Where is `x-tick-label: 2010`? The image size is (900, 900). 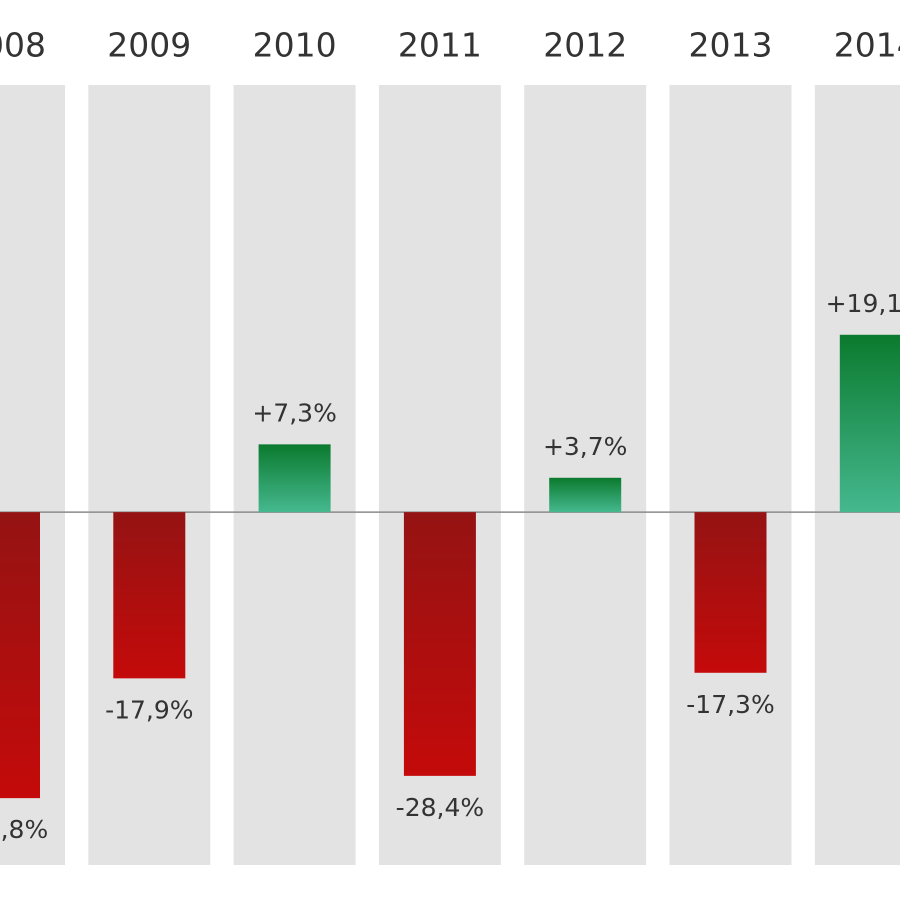
x-tick-label: 2010 is located at coordinates (295, 45).